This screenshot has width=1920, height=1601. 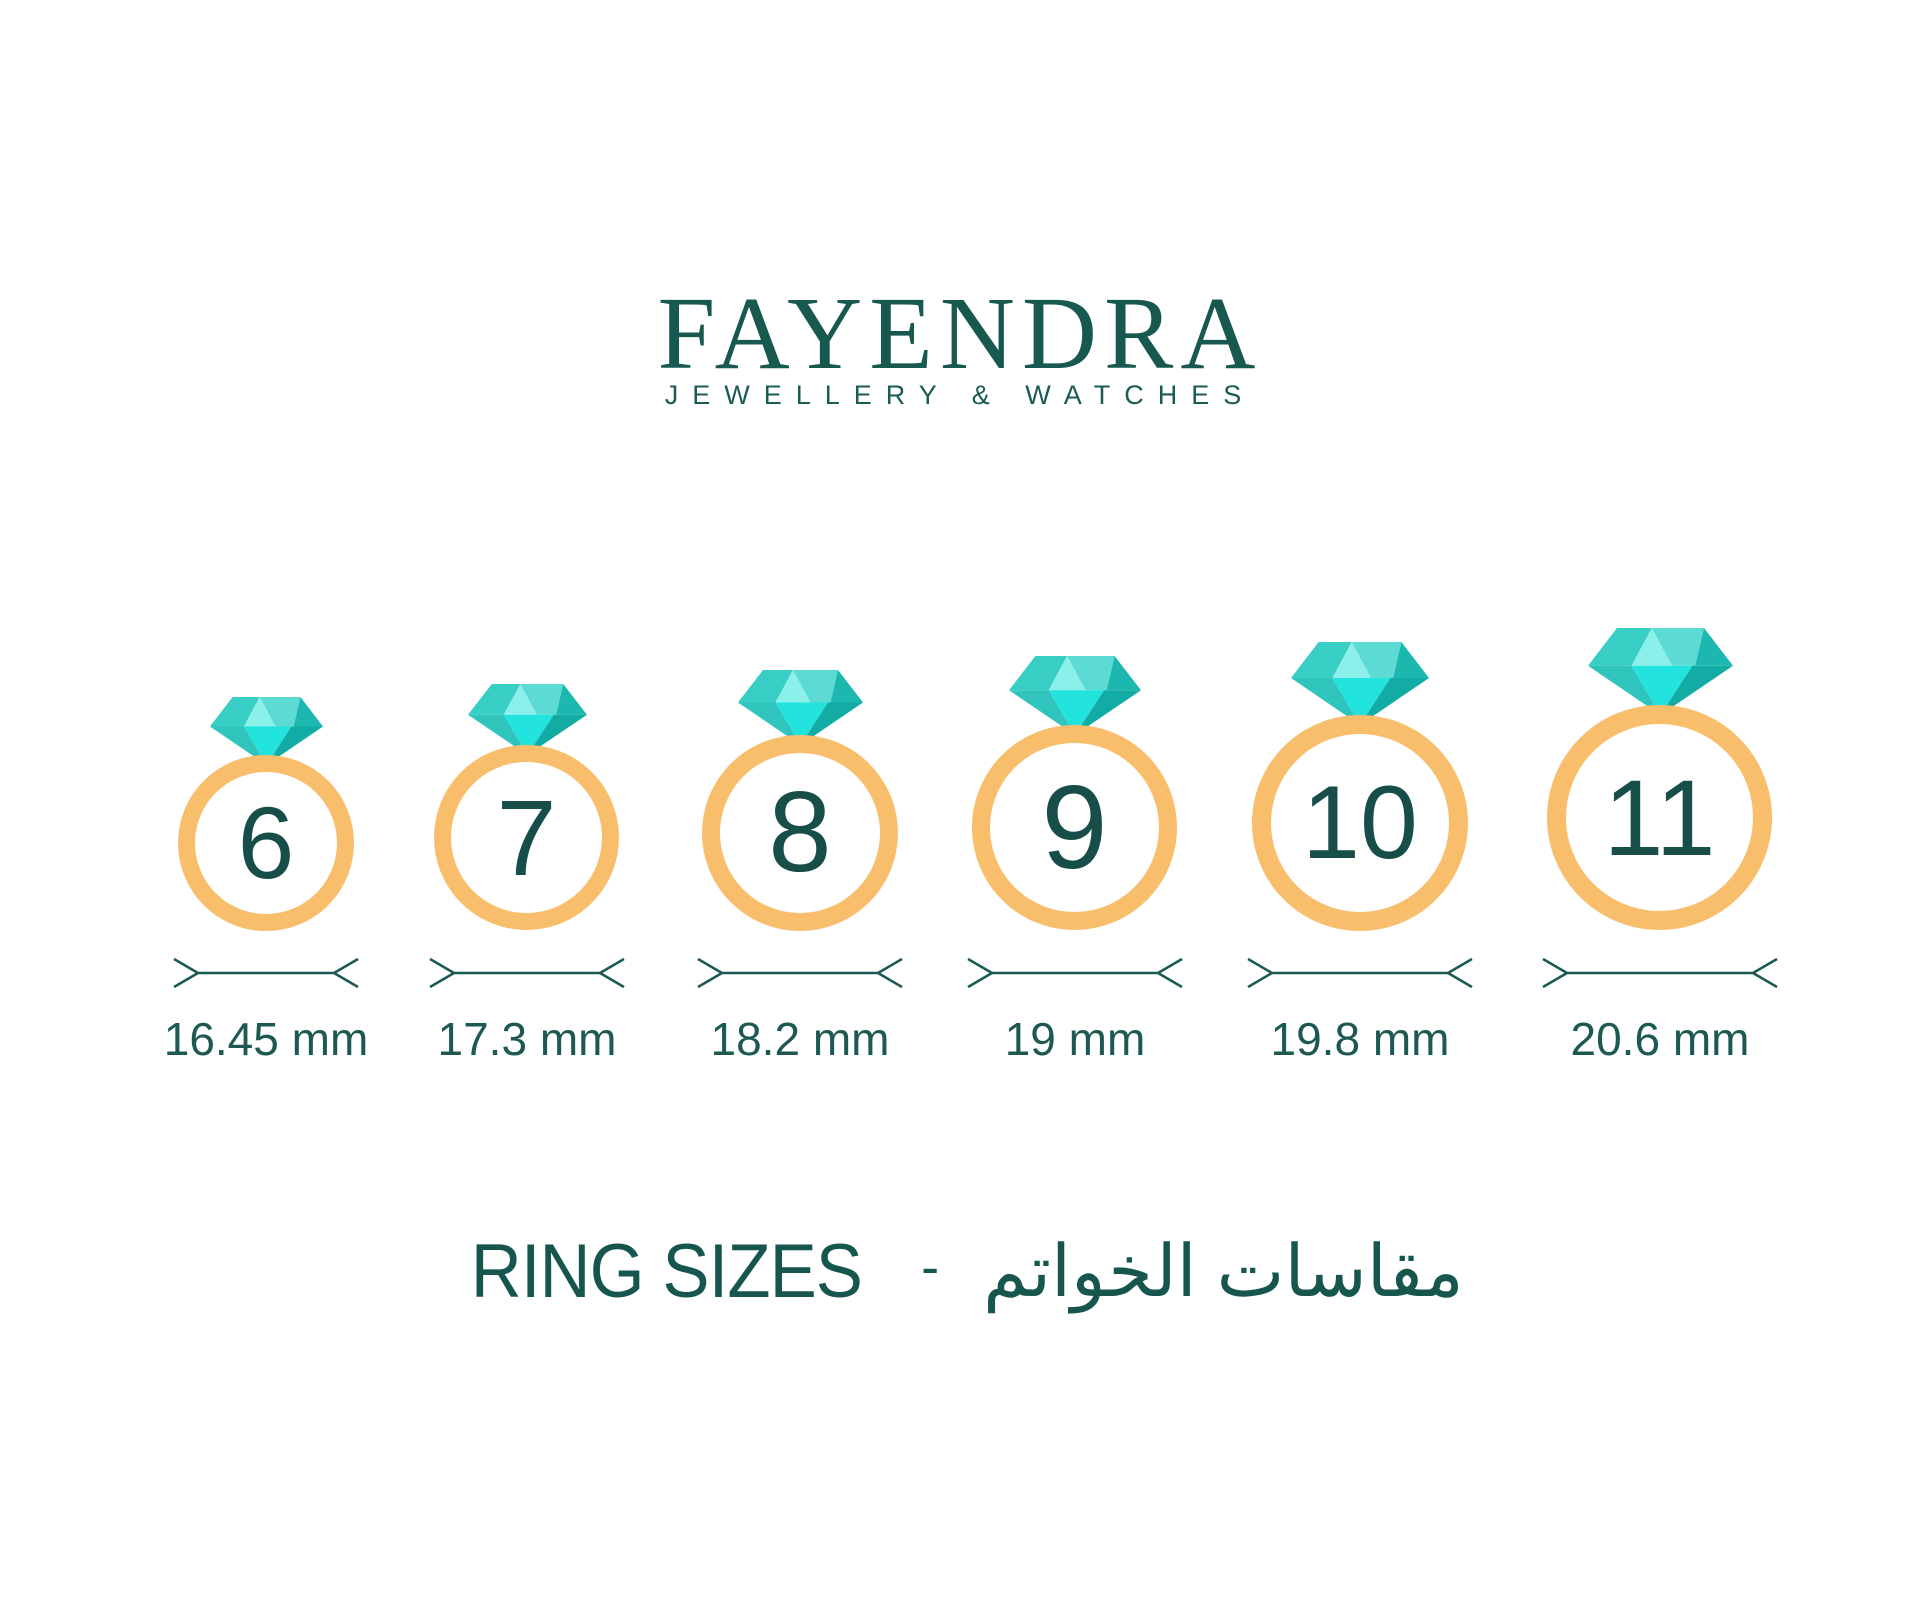 I want to click on ring-item: 8 18.2 mm, so click(x=800, y=550).